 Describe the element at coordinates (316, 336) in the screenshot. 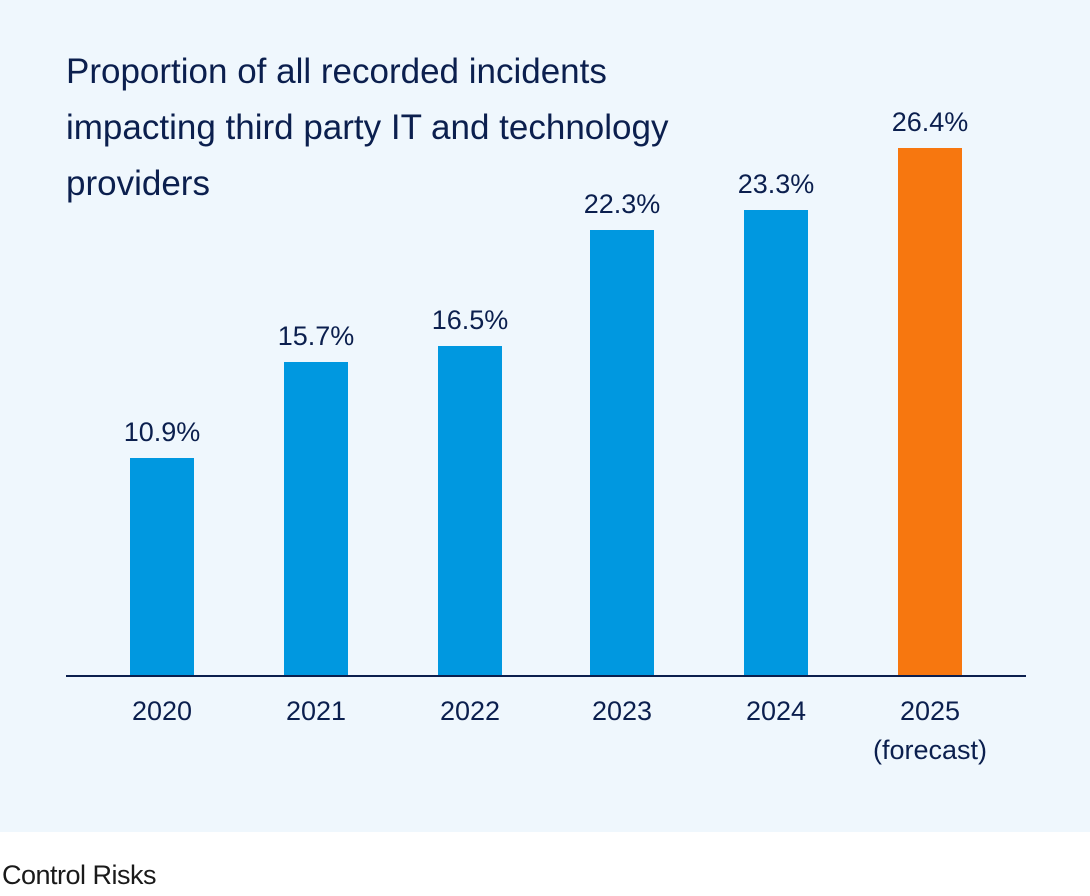

I see `value-label-2021: 15.7%` at that location.